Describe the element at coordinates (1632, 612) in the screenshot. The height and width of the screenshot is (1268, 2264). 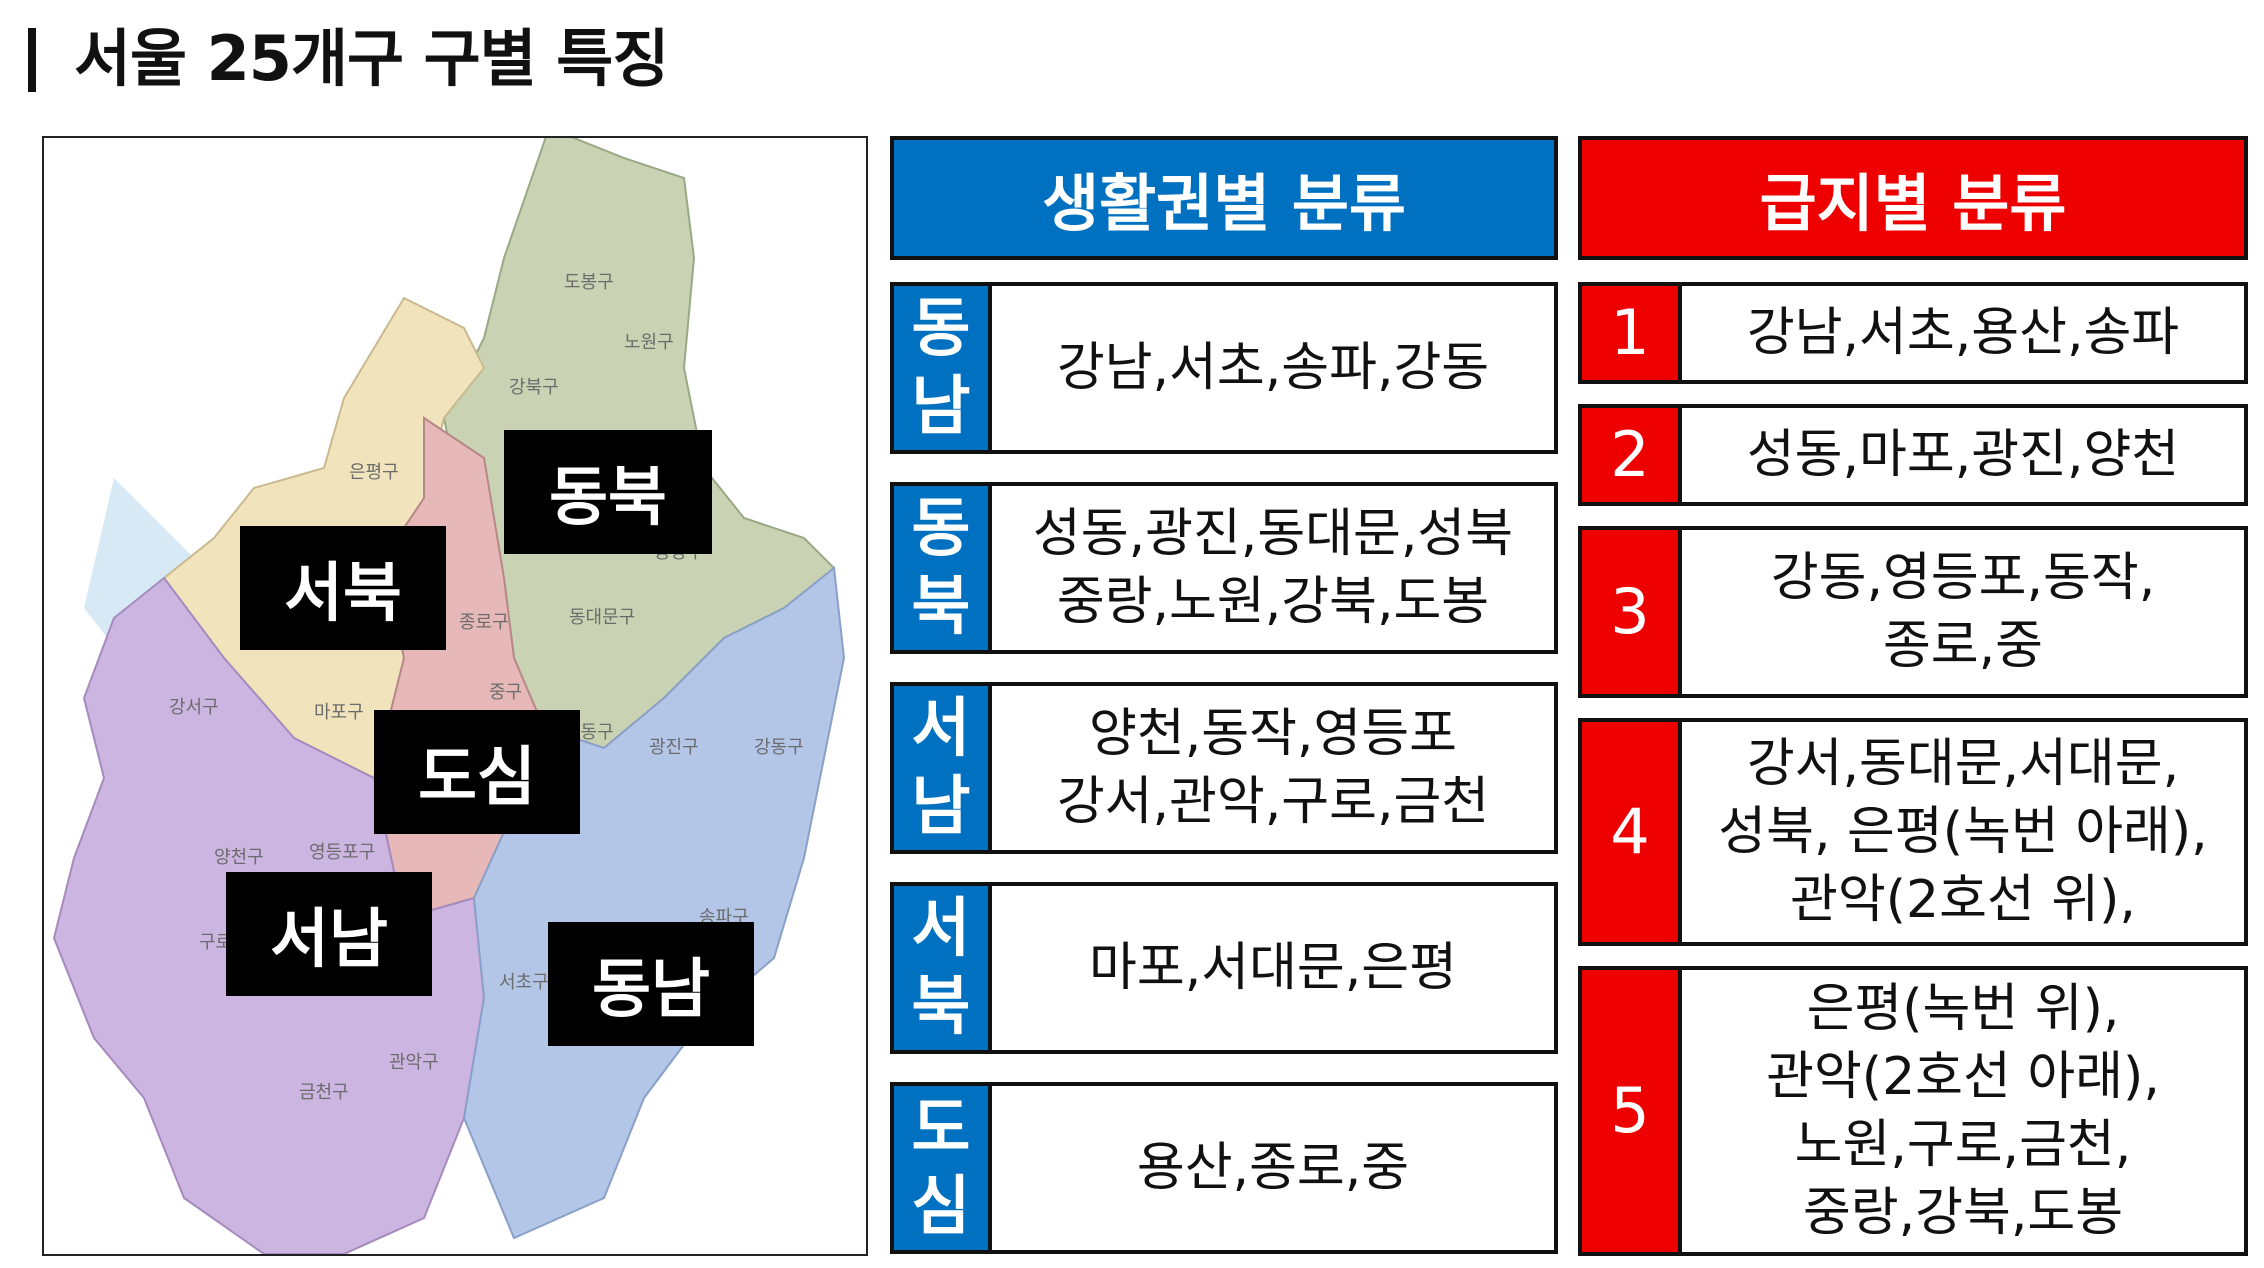
I see `grade-number: 3` at that location.